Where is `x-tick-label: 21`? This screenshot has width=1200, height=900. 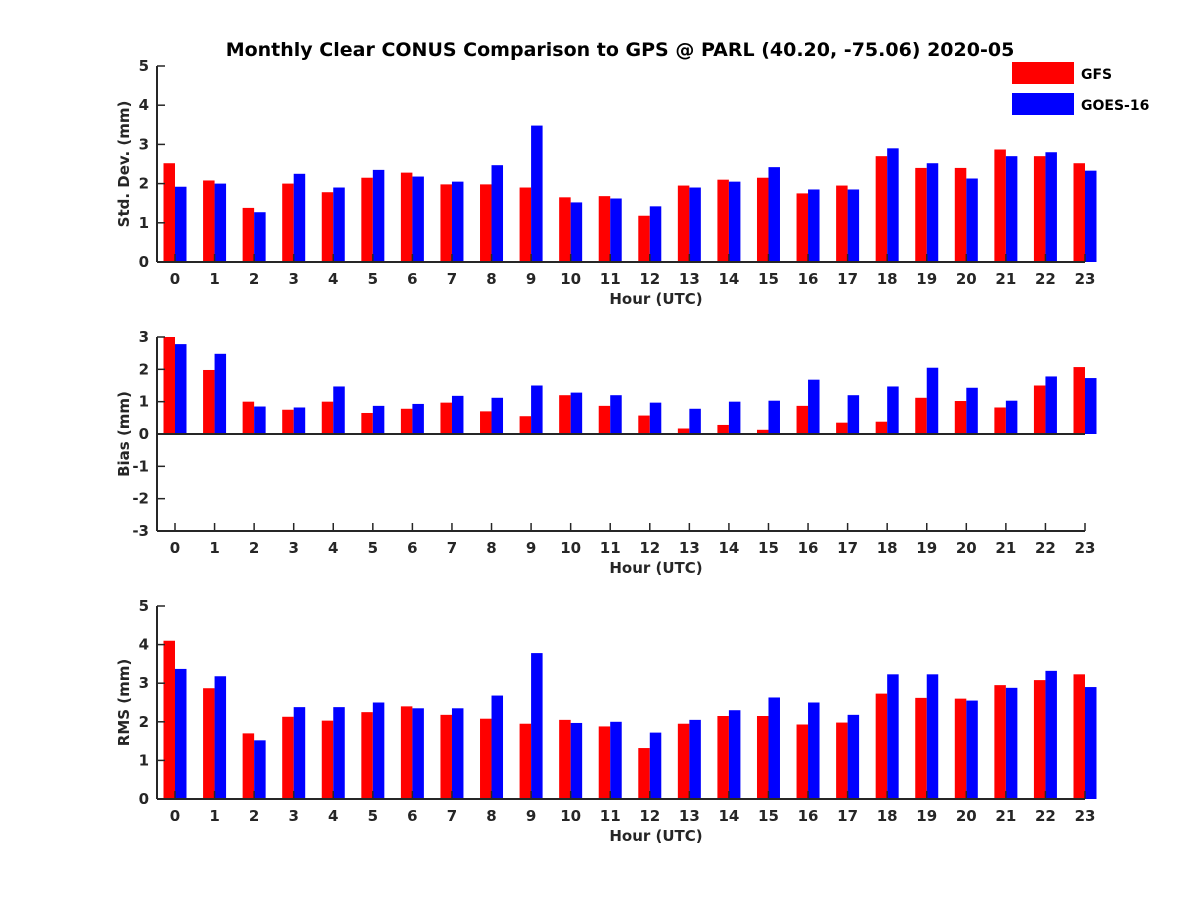 x-tick-label: 21 is located at coordinates (1005, 816).